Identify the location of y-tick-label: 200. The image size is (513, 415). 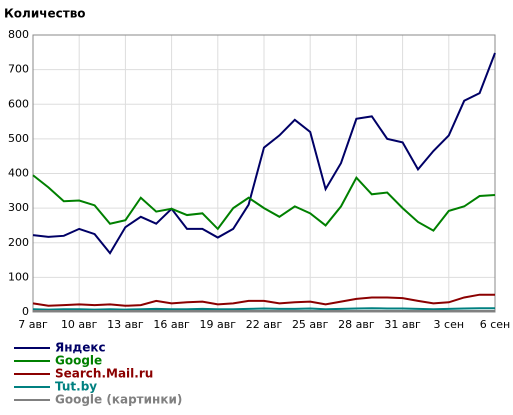
(18, 242).